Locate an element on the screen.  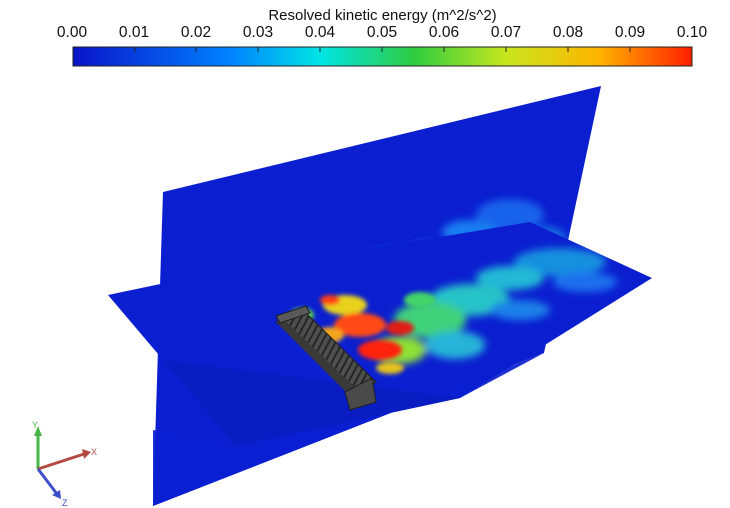
colorbar-tick-label: 0.03 is located at coordinates (258, 32).